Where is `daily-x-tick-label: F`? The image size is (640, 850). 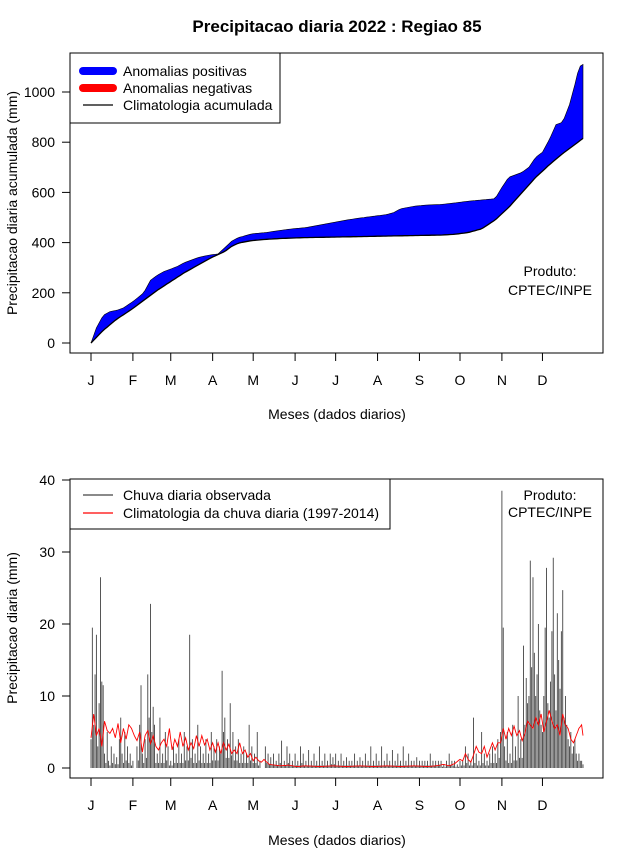 daily-x-tick-label: F is located at coordinates (133, 805).